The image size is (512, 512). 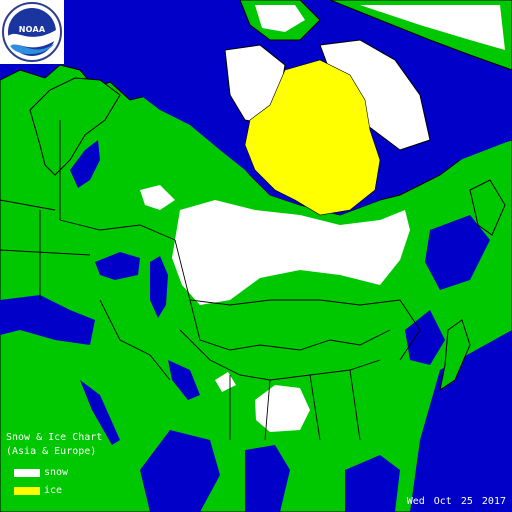 I want to click on caspian-sea, so click(x=159, y=287).